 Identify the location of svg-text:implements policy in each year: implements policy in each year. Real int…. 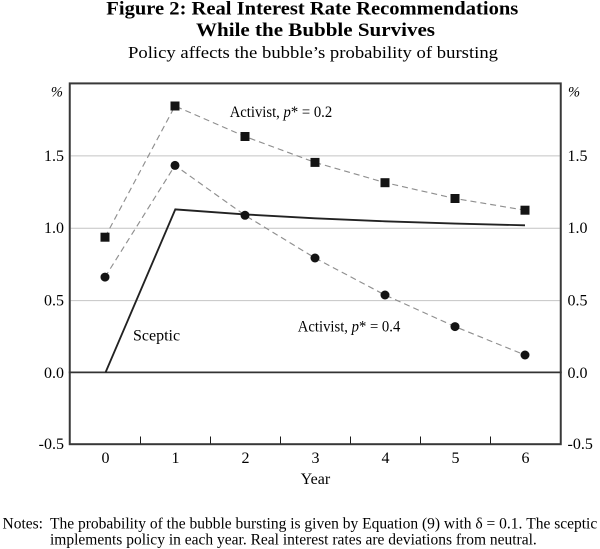
(293, 540).